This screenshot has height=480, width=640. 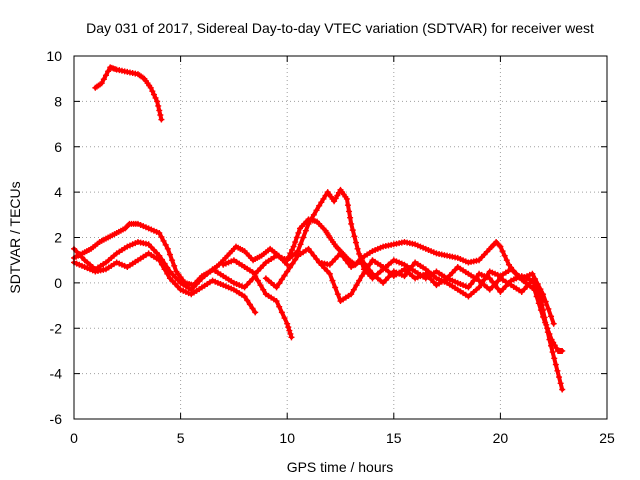 I want to click on x-tick-label: 25, so click(x=607, y=438).